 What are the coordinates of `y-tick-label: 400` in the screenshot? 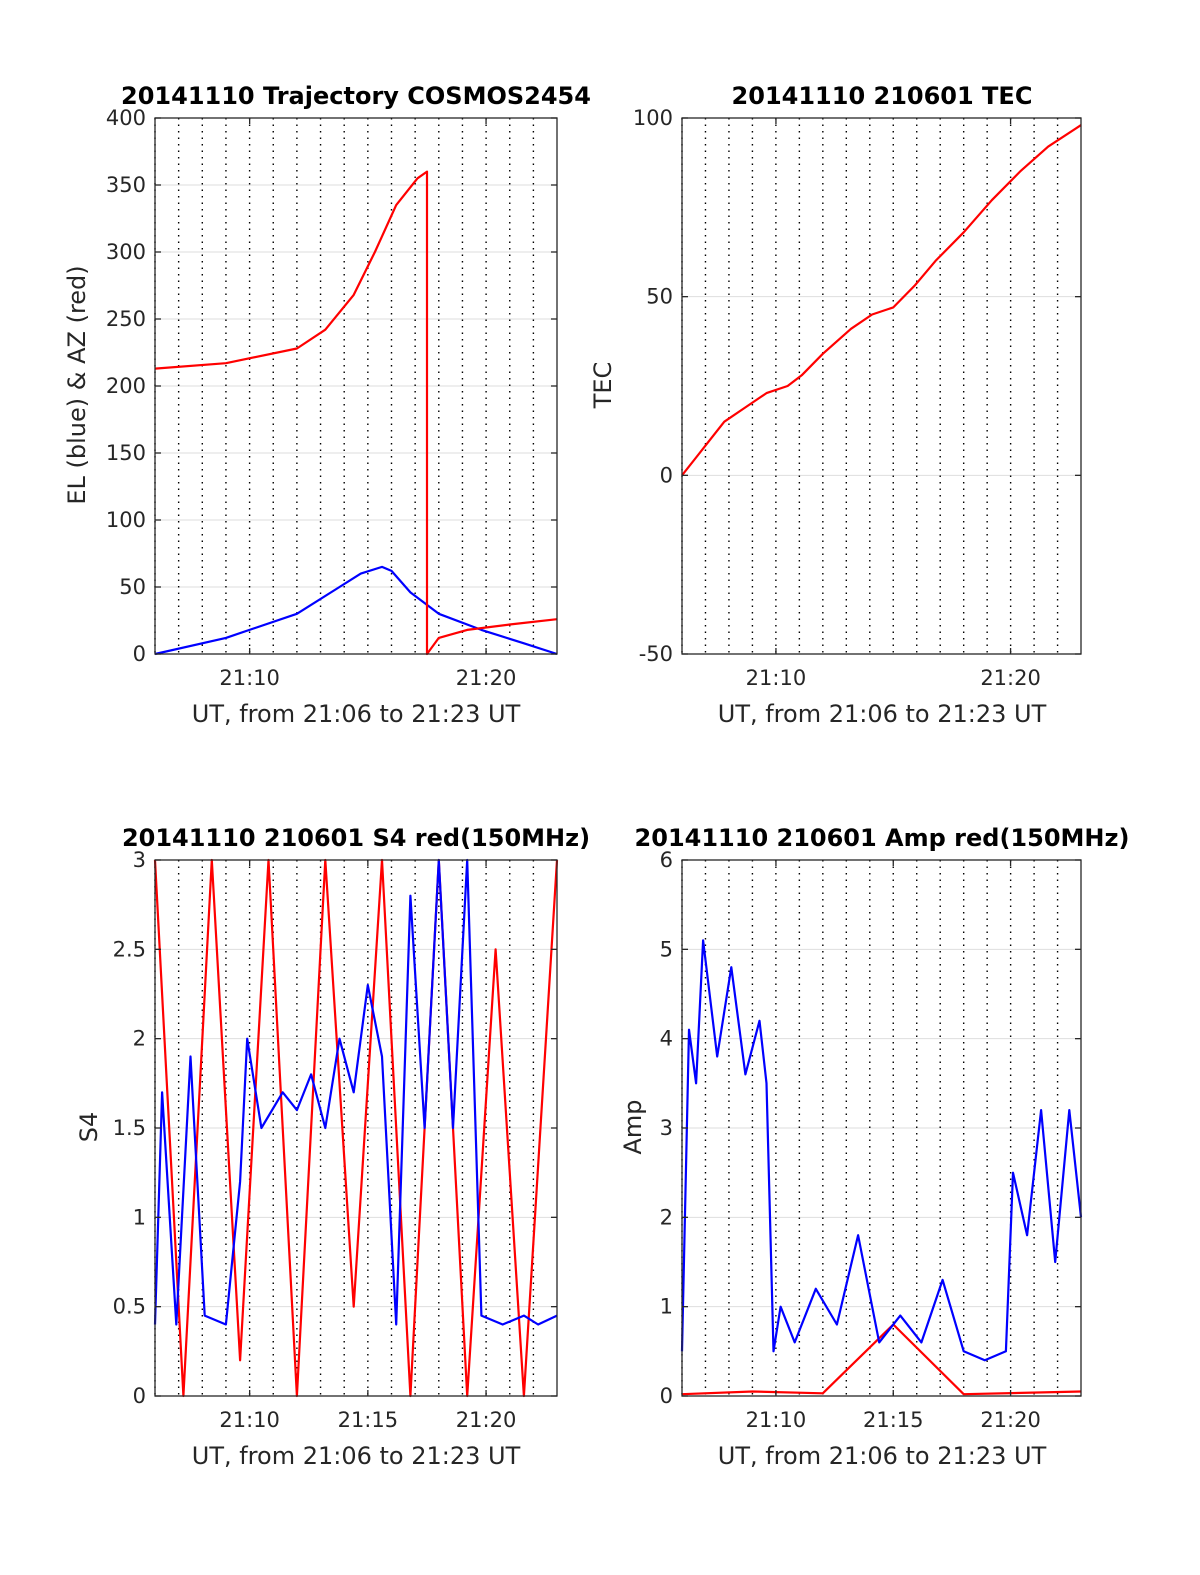 It's located at (126, 118).